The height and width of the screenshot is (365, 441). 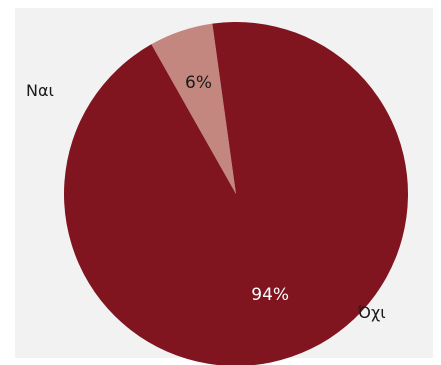 I want to click on slice-value-label-nai: 6%, so click(x=198, y=83).